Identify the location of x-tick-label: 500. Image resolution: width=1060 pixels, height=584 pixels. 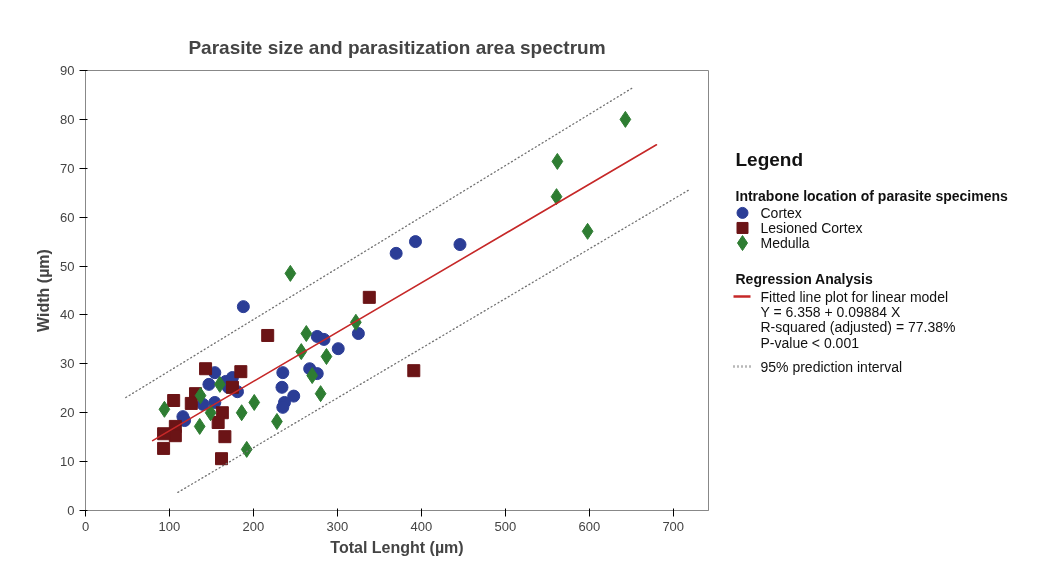
(505, 526).